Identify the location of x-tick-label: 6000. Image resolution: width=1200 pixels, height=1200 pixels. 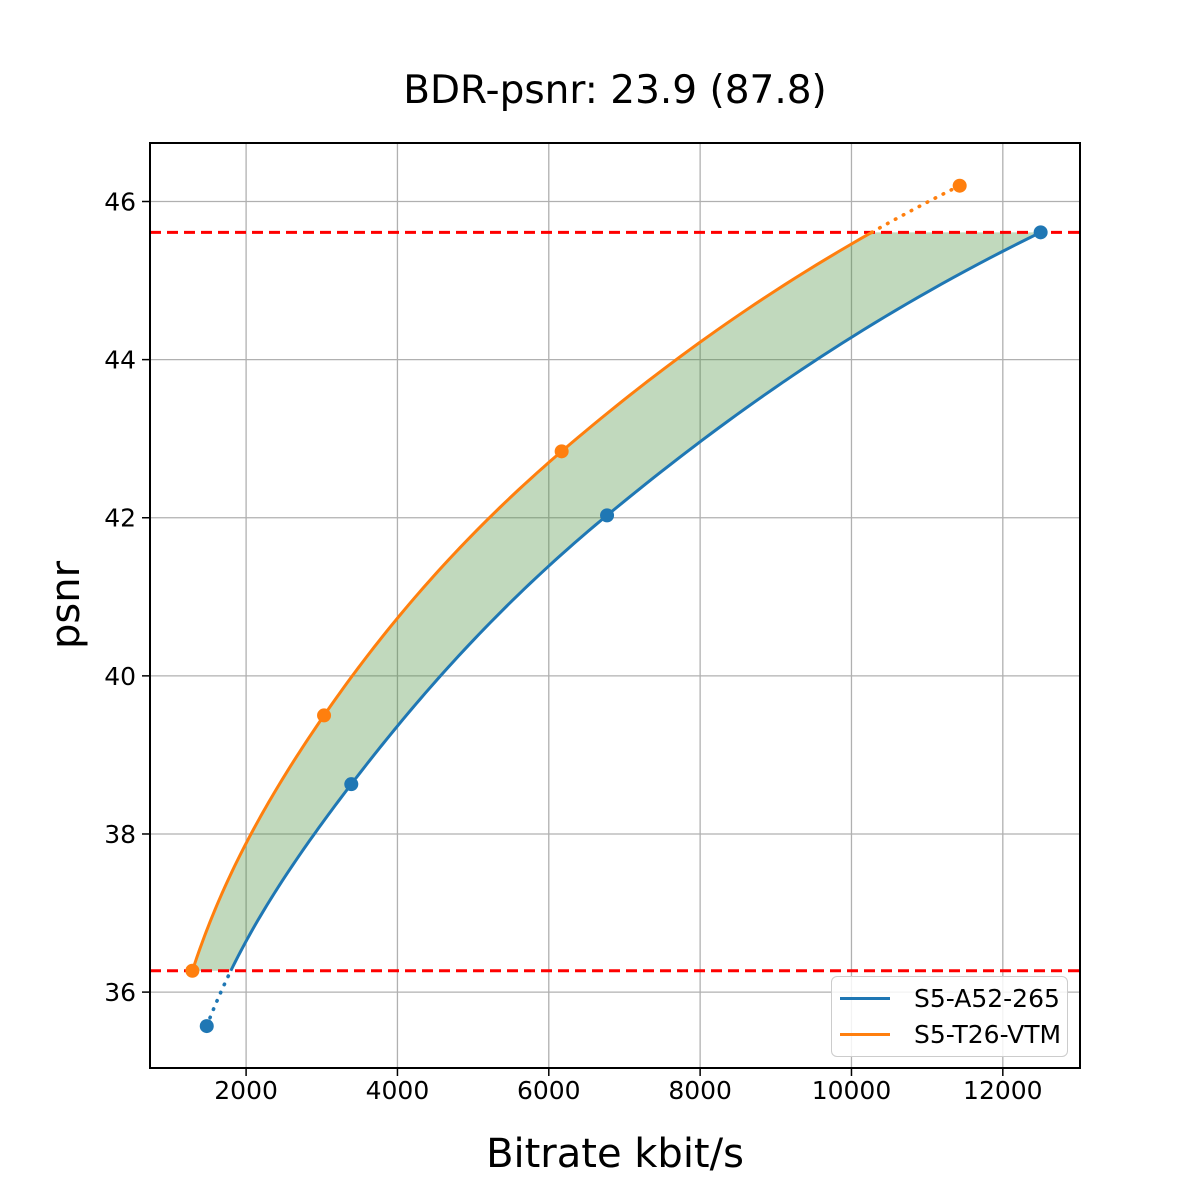
(549, 1090).